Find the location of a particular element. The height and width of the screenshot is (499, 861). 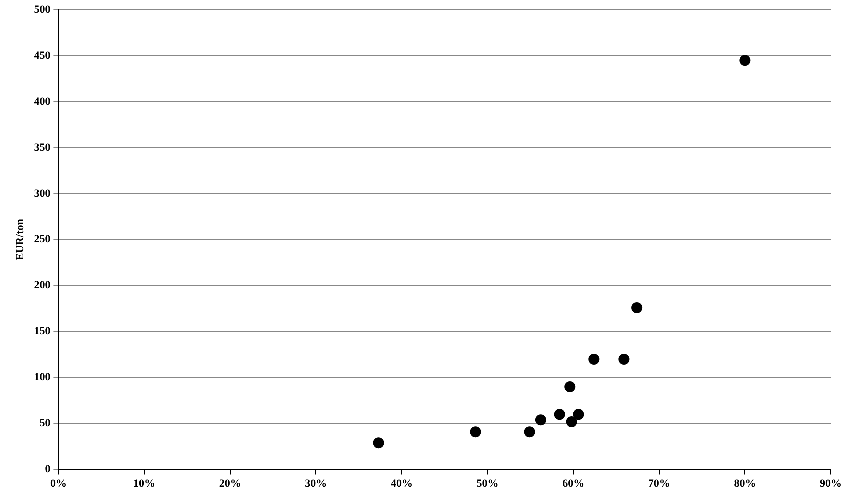

x-tick-label: 90% is located at coordinates (831, 484).